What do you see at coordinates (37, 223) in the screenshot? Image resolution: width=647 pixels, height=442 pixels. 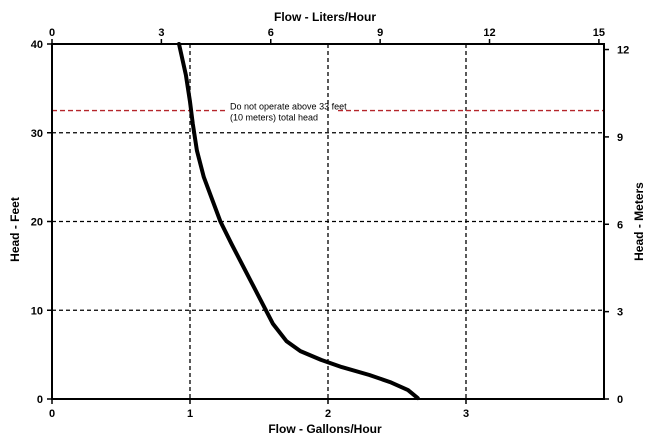 I see `y-tick-label: 20` at bounding box center [37, 223].